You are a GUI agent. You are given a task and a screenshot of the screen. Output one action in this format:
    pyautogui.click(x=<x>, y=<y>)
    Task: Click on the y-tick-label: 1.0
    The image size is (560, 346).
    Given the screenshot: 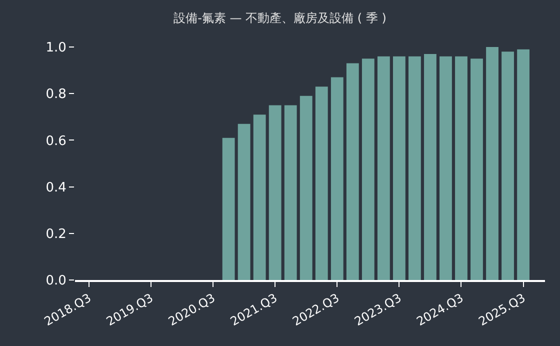 What is the action you would take?
    pyautogui.click(x=56, y=48)
    